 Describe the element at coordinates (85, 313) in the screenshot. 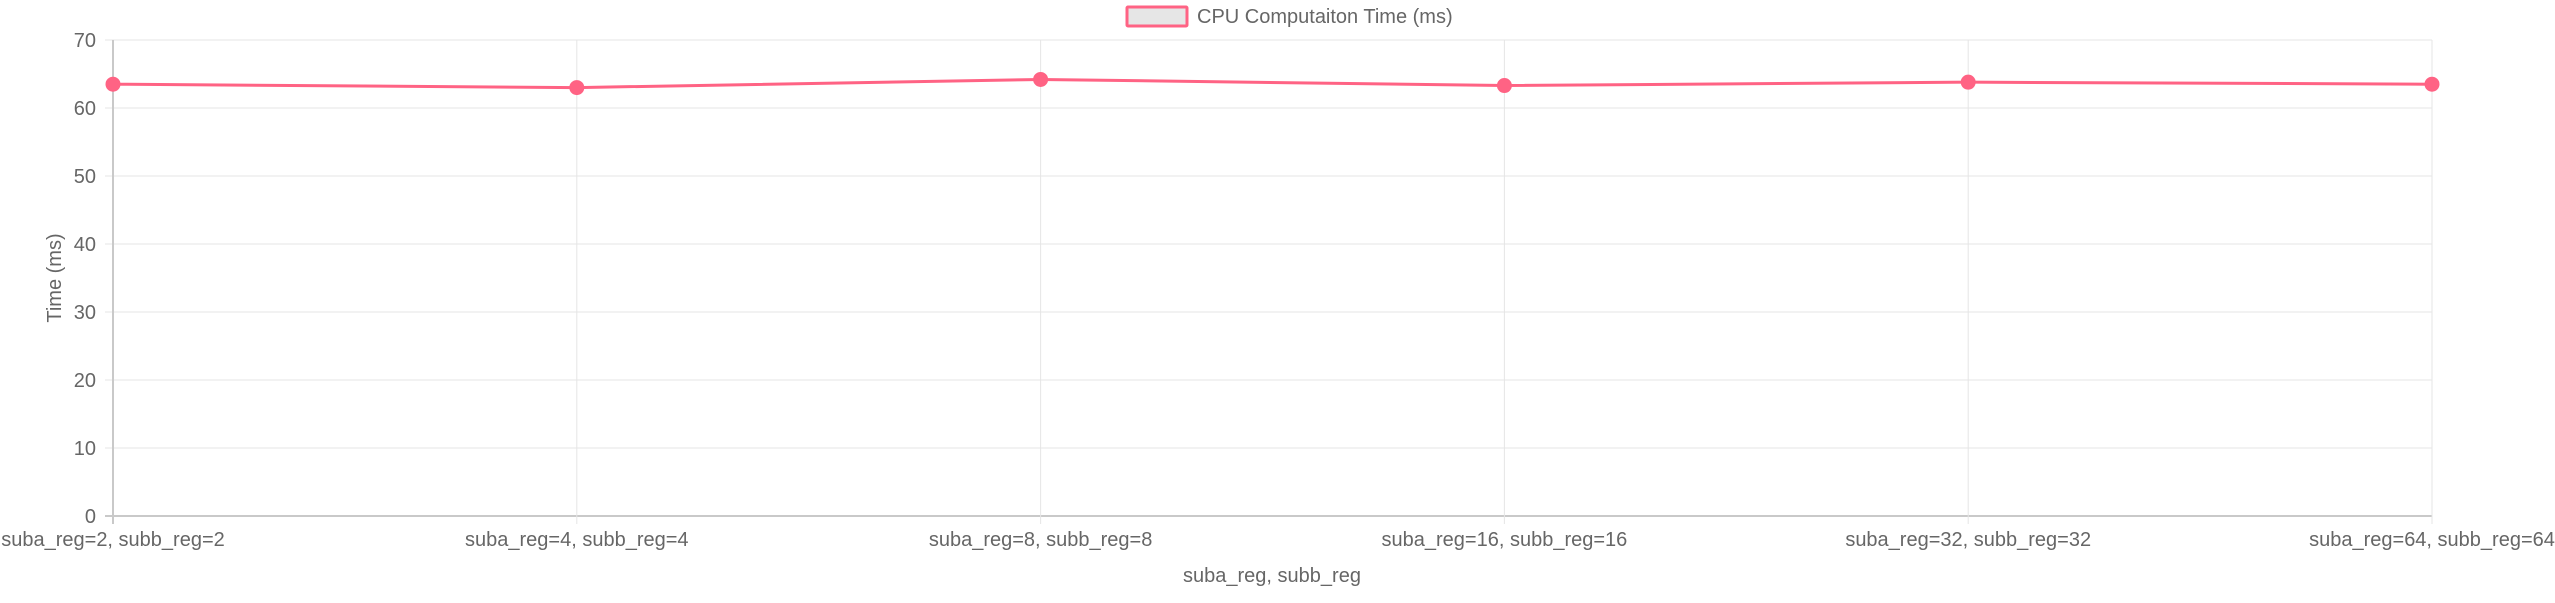

I see `y-tick-label: 30` at that location.